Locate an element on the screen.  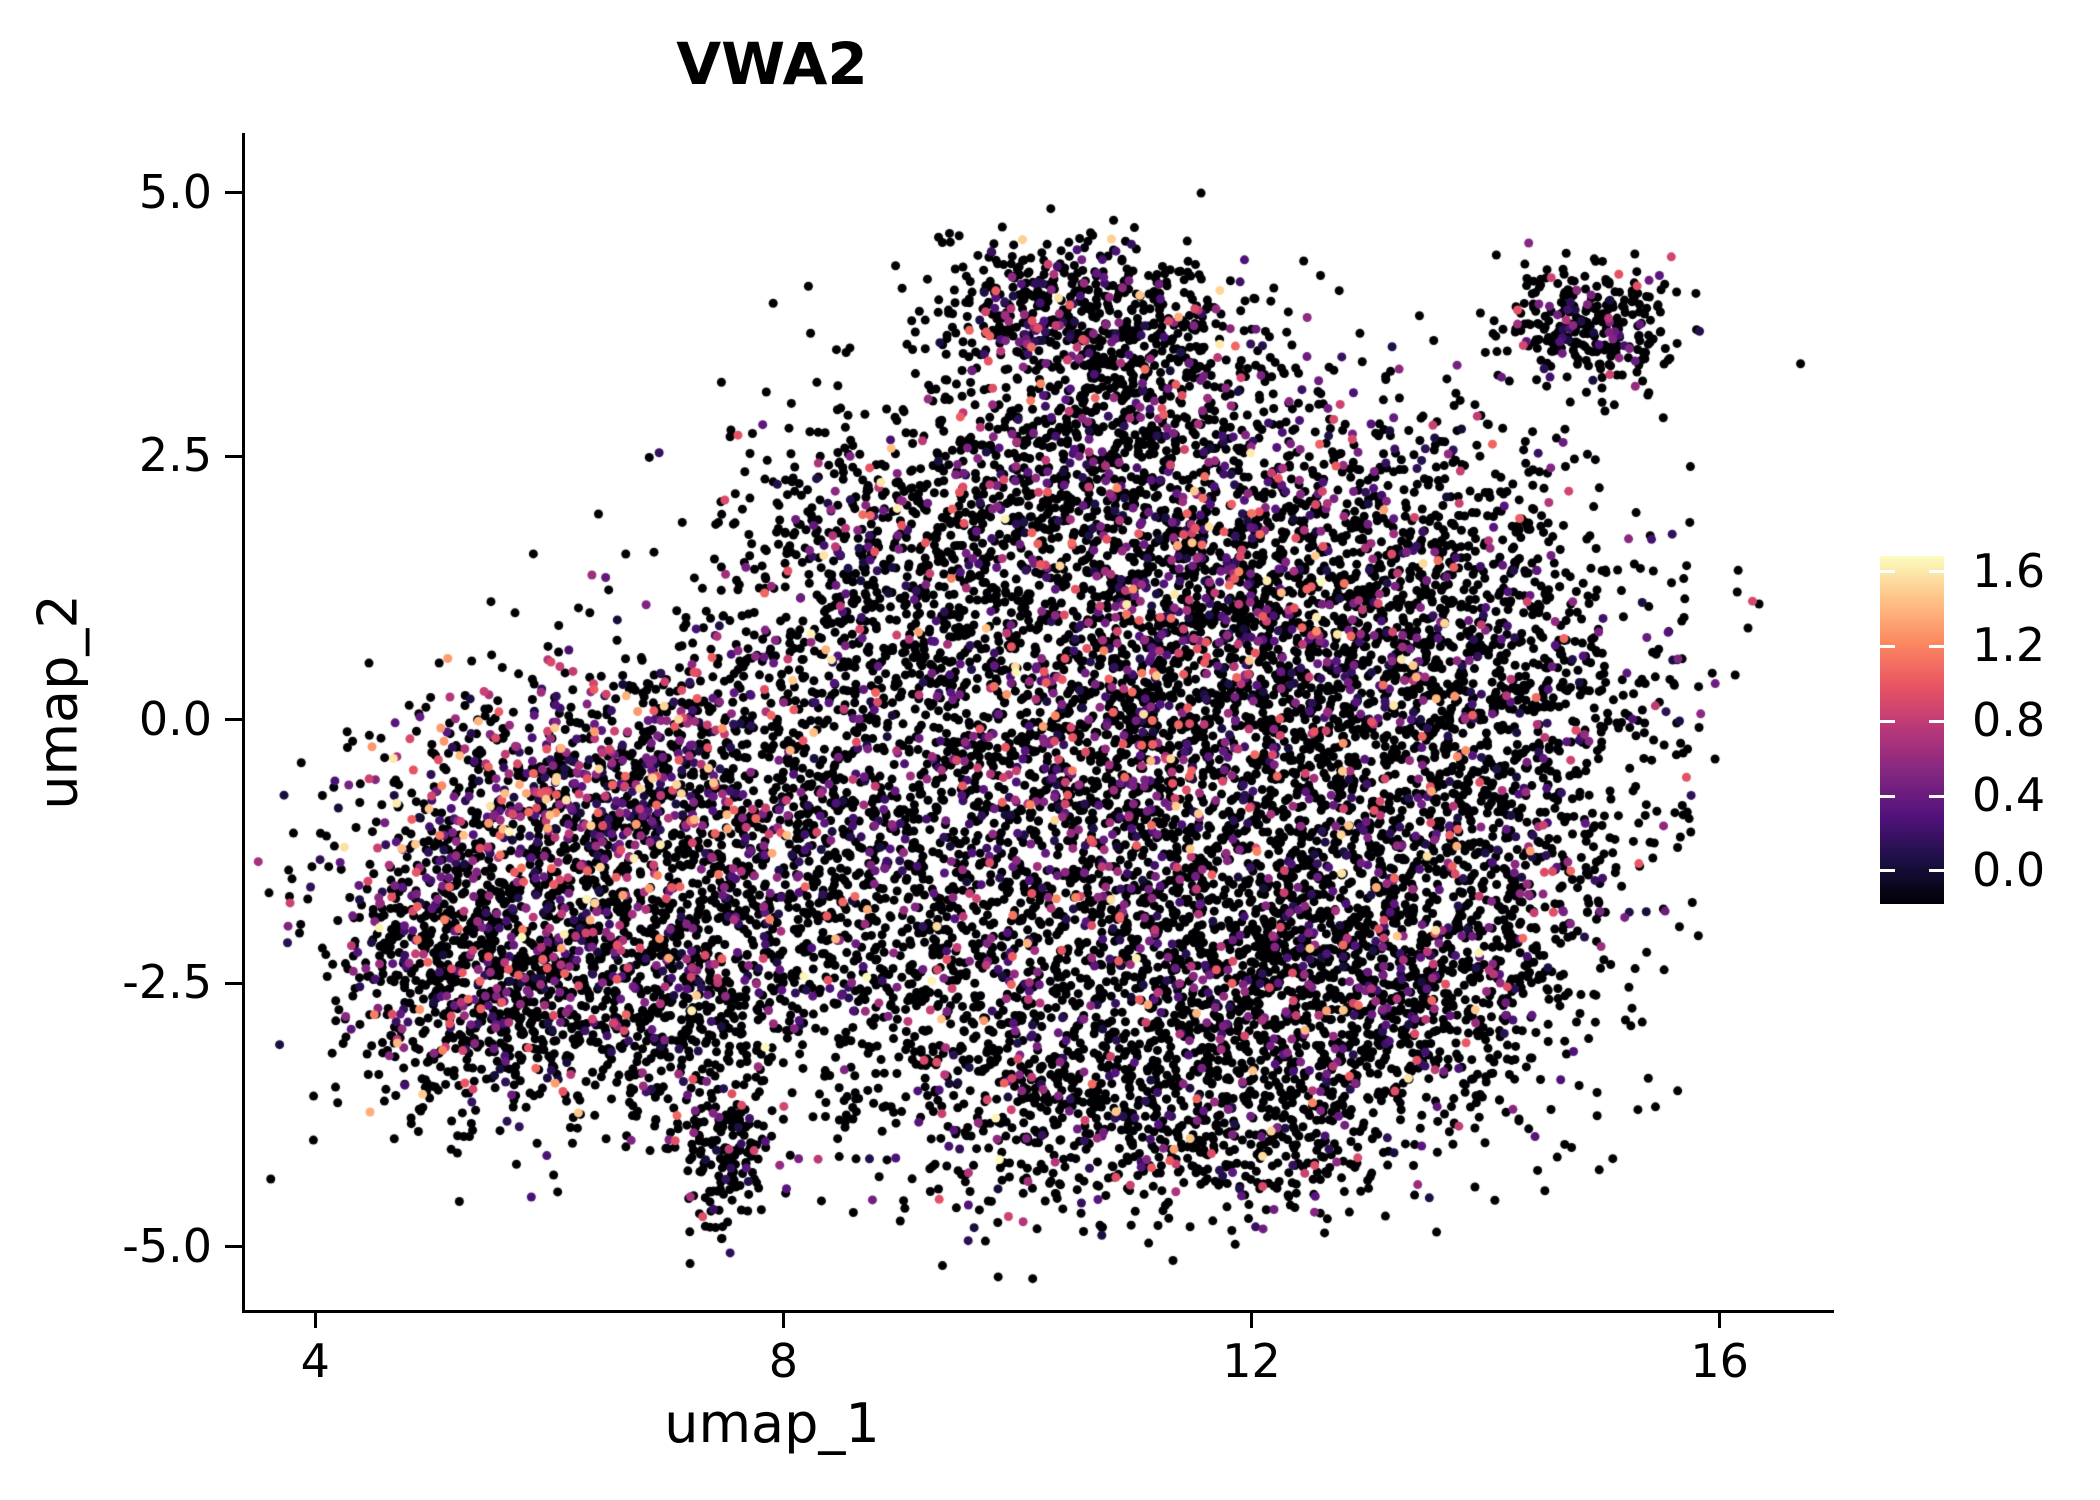
colorbar-tick-label: 0.8 is located at coordinates (2009, 720).